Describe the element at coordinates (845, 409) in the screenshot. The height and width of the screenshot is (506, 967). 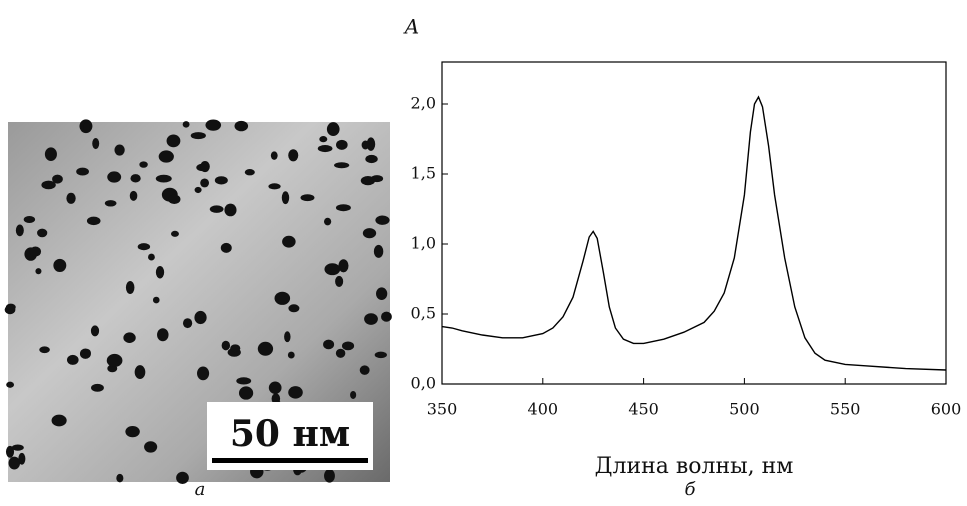
I see `x-tick-label: 550` at that location.